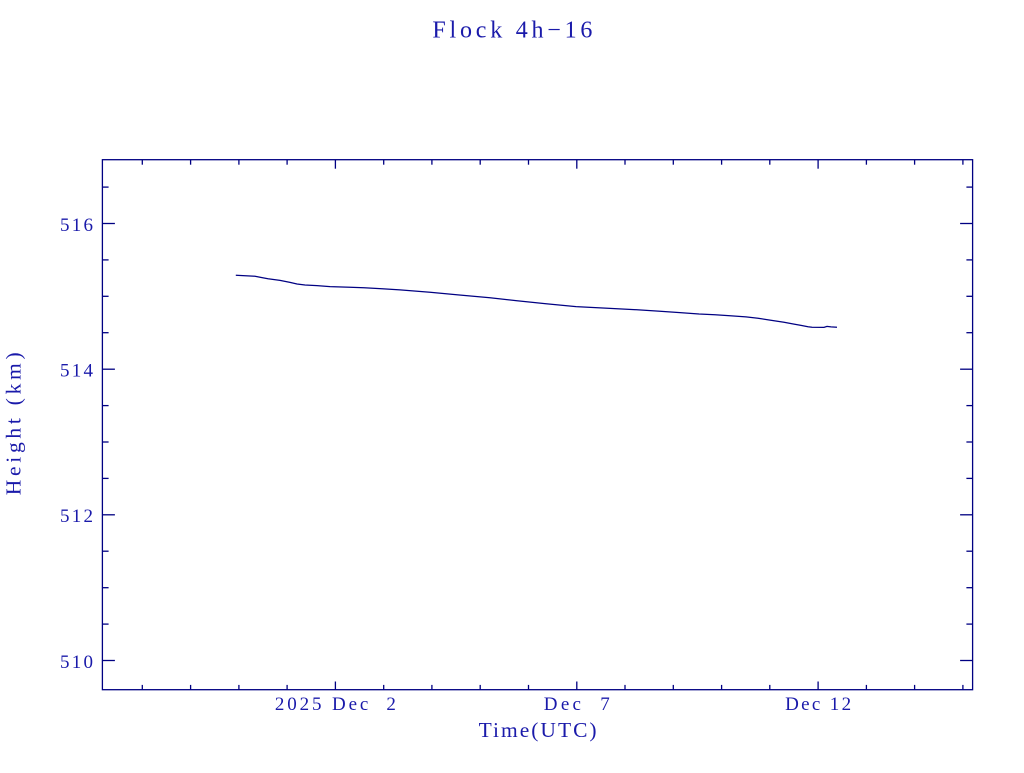 The image size is (1024, 773). Describe the element at coordinates (76, 662) in the screenshot. I see `svg-text: 510` at that location.